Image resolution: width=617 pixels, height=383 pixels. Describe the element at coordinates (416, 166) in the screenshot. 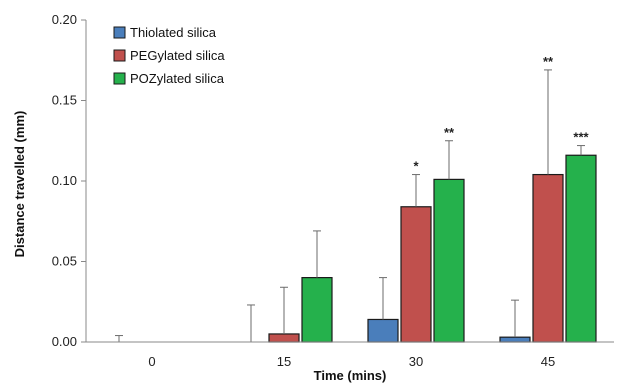

I see `significance-label: *` at that location.